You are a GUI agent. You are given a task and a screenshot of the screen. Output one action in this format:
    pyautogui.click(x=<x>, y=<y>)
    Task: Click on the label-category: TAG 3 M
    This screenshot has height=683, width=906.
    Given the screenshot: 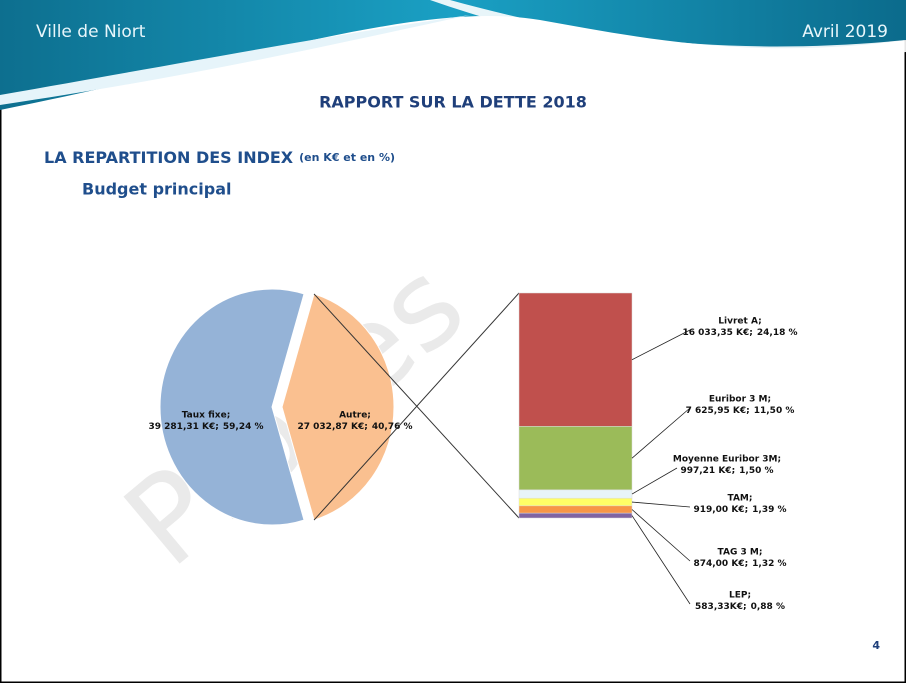 What is the action you would take?
    pyautogui.click(x=738, y=552)
    